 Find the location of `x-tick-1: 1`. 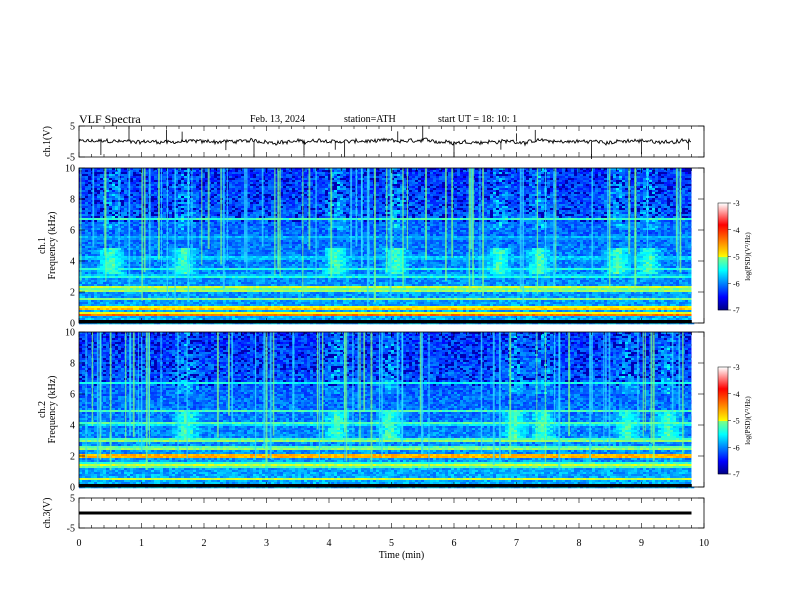

x-tick-1: 1 is located at coordinates (141, 543).